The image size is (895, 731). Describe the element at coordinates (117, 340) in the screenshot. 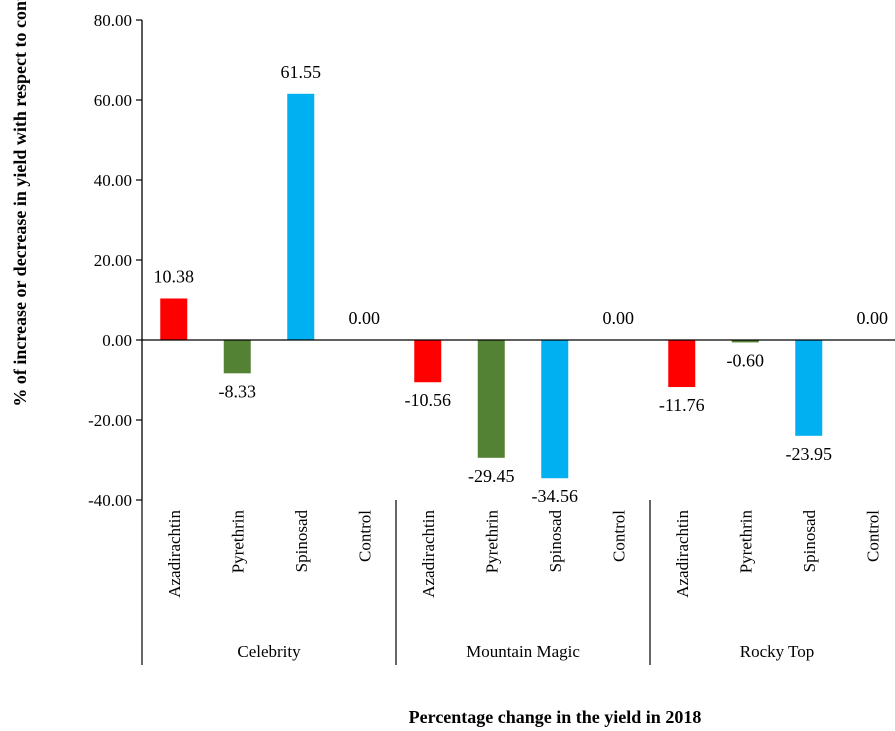

I see `y-tick-label: 0.00` at that location.